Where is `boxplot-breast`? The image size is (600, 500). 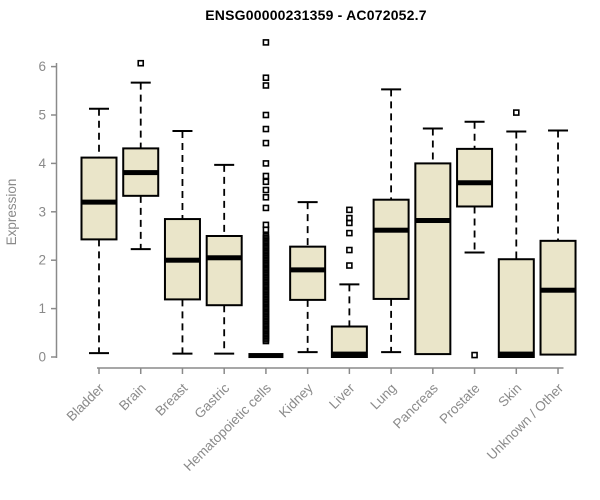
boxplot-breast is located at coordinates (182, 242).